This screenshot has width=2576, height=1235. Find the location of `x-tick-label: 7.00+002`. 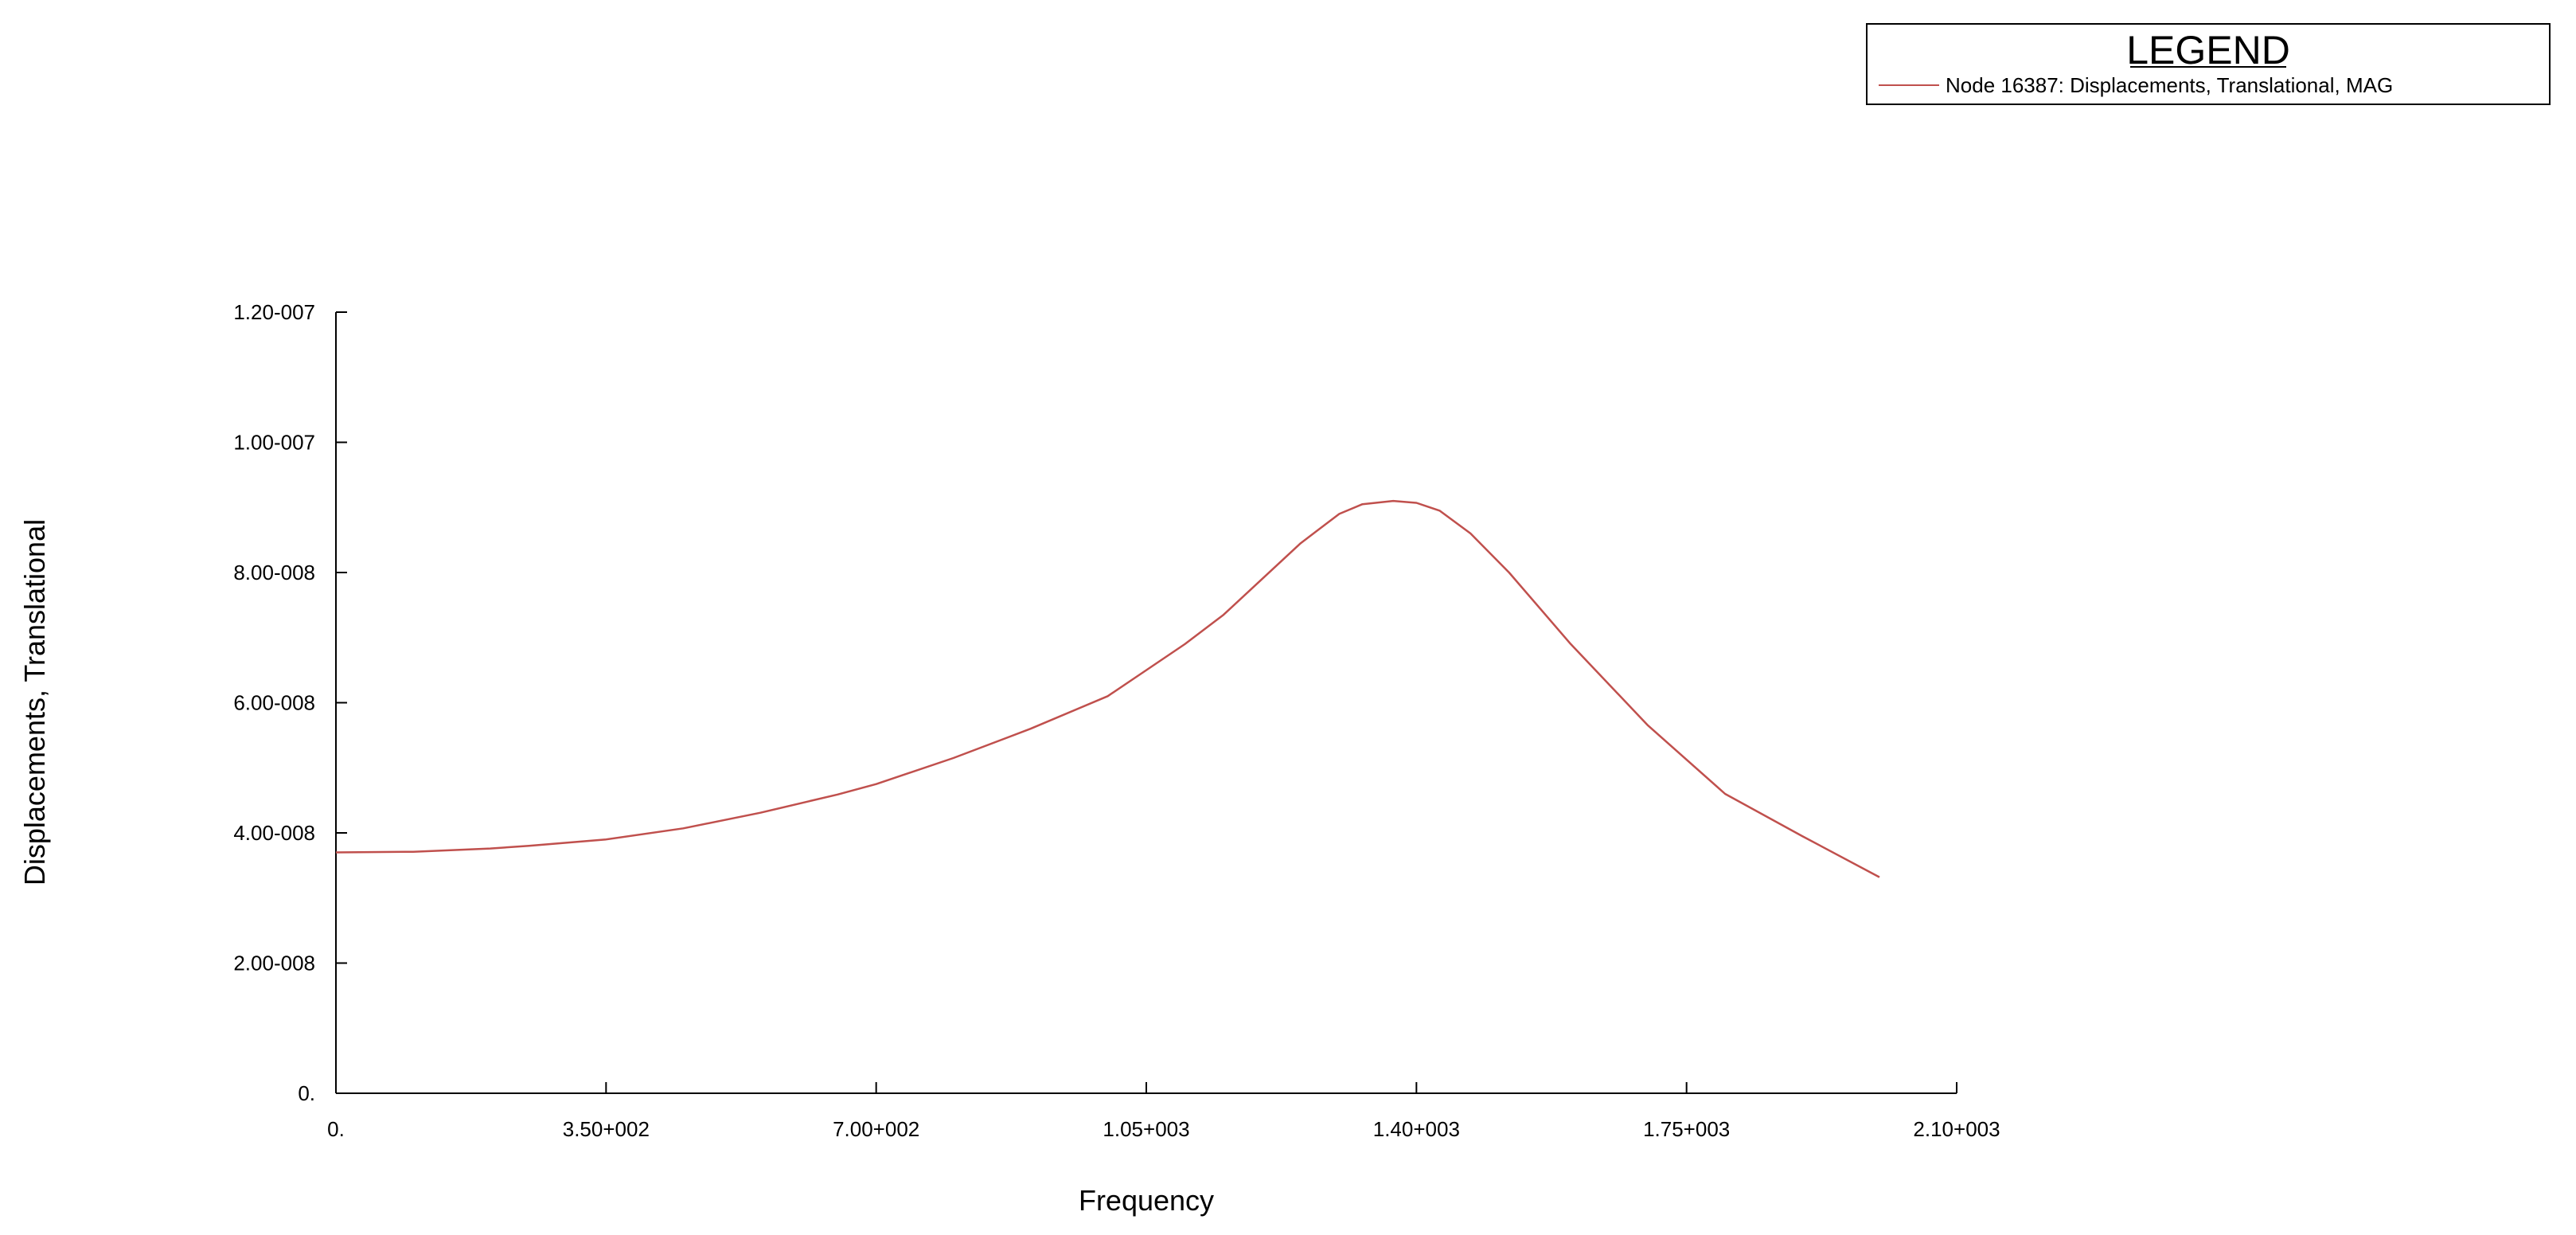

x-tick-label: 7.00+002 is located at coordinates (876, 1129).